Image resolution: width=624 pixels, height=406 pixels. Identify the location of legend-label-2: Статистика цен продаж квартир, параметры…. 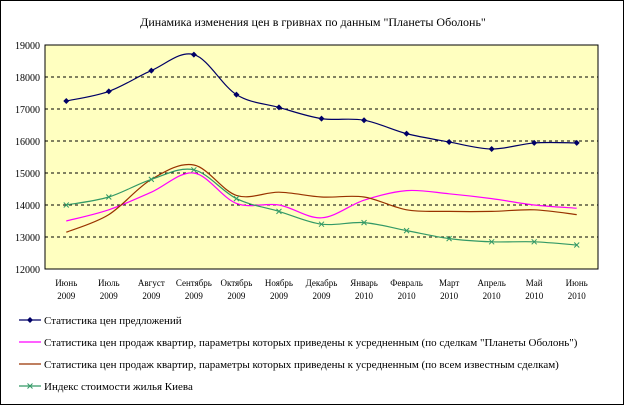
(311, 343).